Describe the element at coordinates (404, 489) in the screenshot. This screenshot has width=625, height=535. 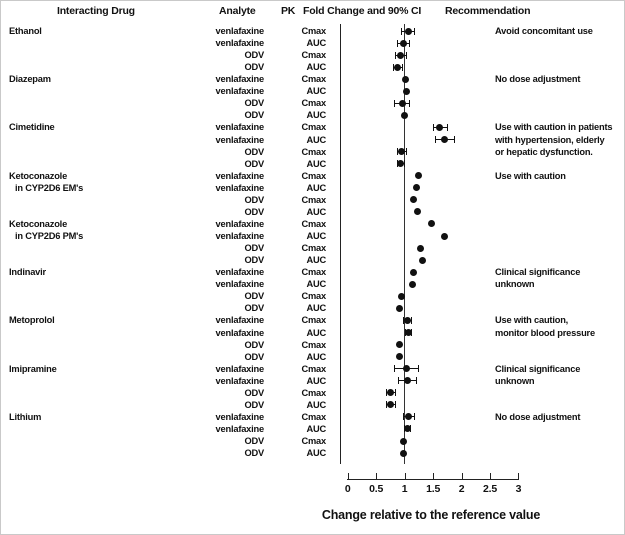
I see `axis-tick-label: 1` at that location.